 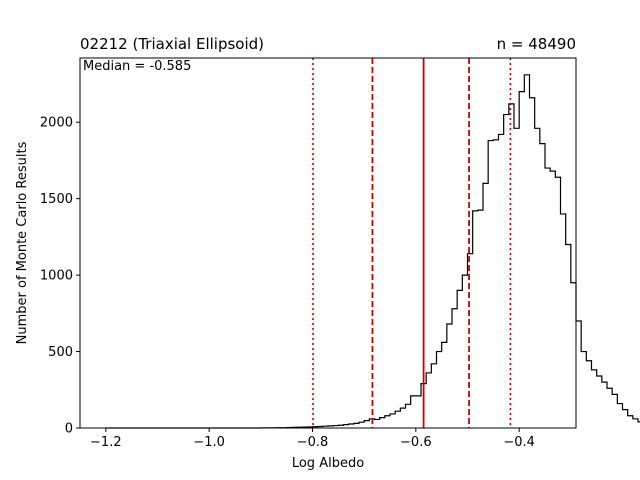 What do you see at coordinates (22, 242) in the screenshot?
I see `y-axis-label: Number of Monte Carlo Results` at bounding box center [22, 242].